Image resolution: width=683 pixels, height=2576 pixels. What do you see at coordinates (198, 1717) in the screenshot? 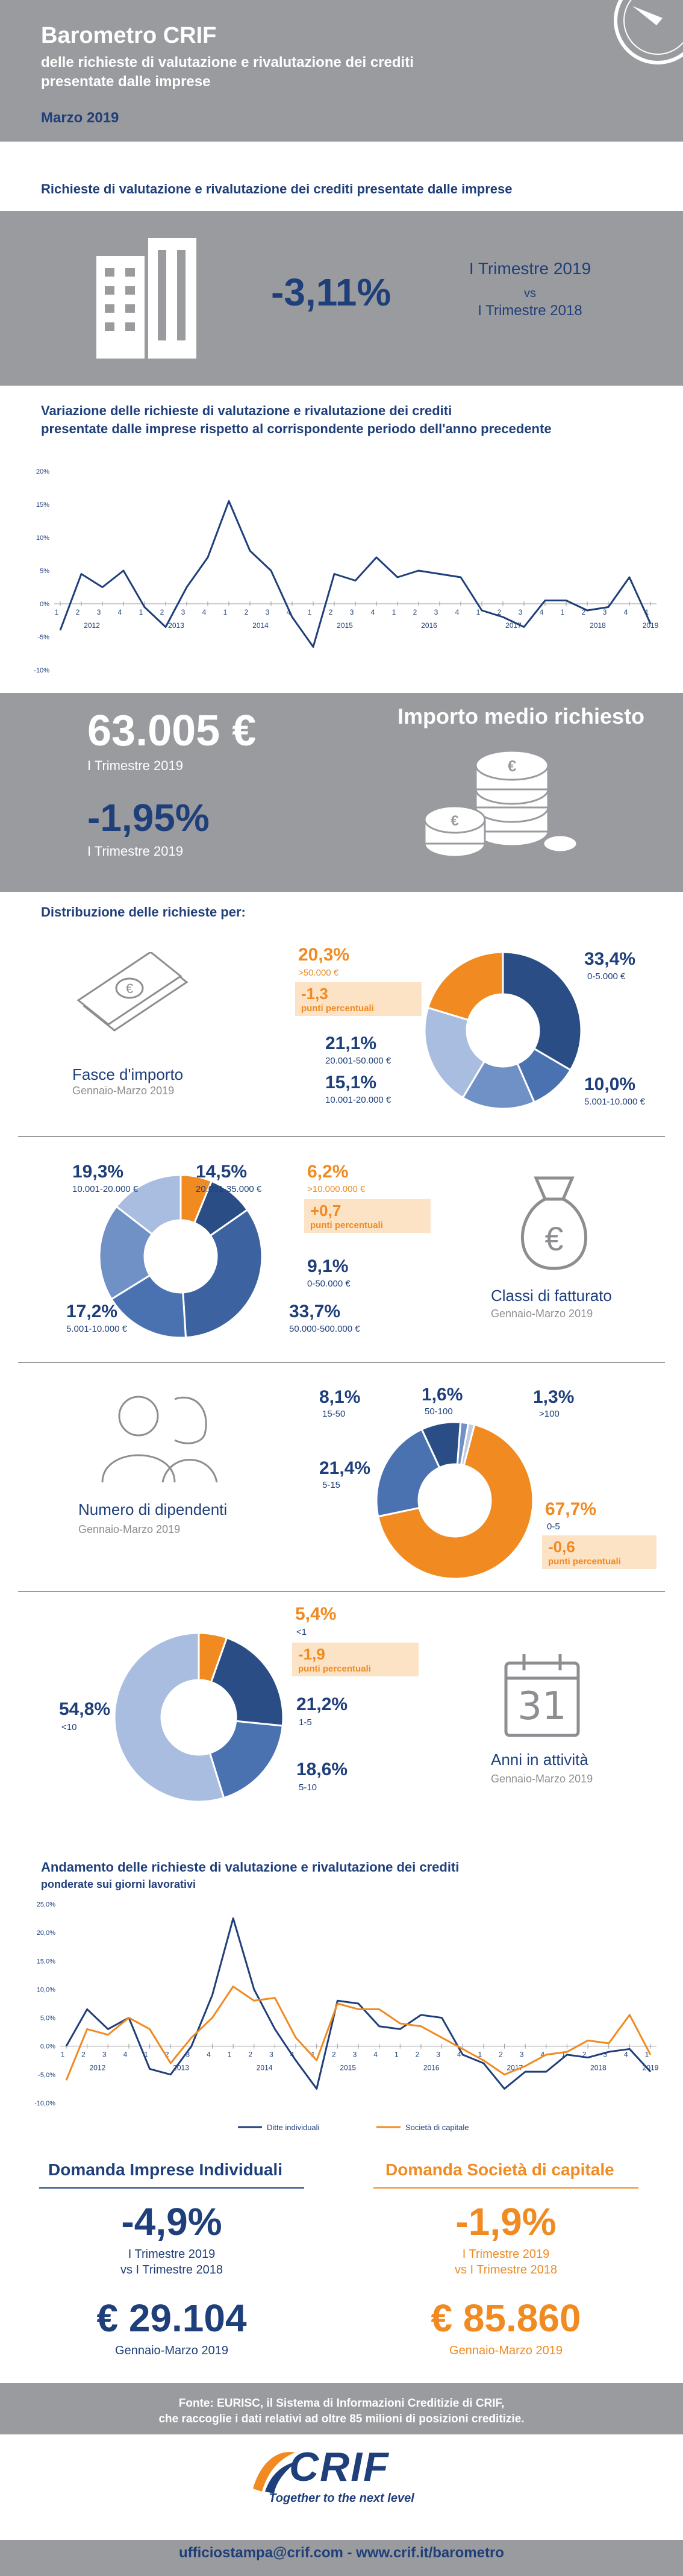
I see `attivita-donut-chart` at bounding box center [198, 1717].